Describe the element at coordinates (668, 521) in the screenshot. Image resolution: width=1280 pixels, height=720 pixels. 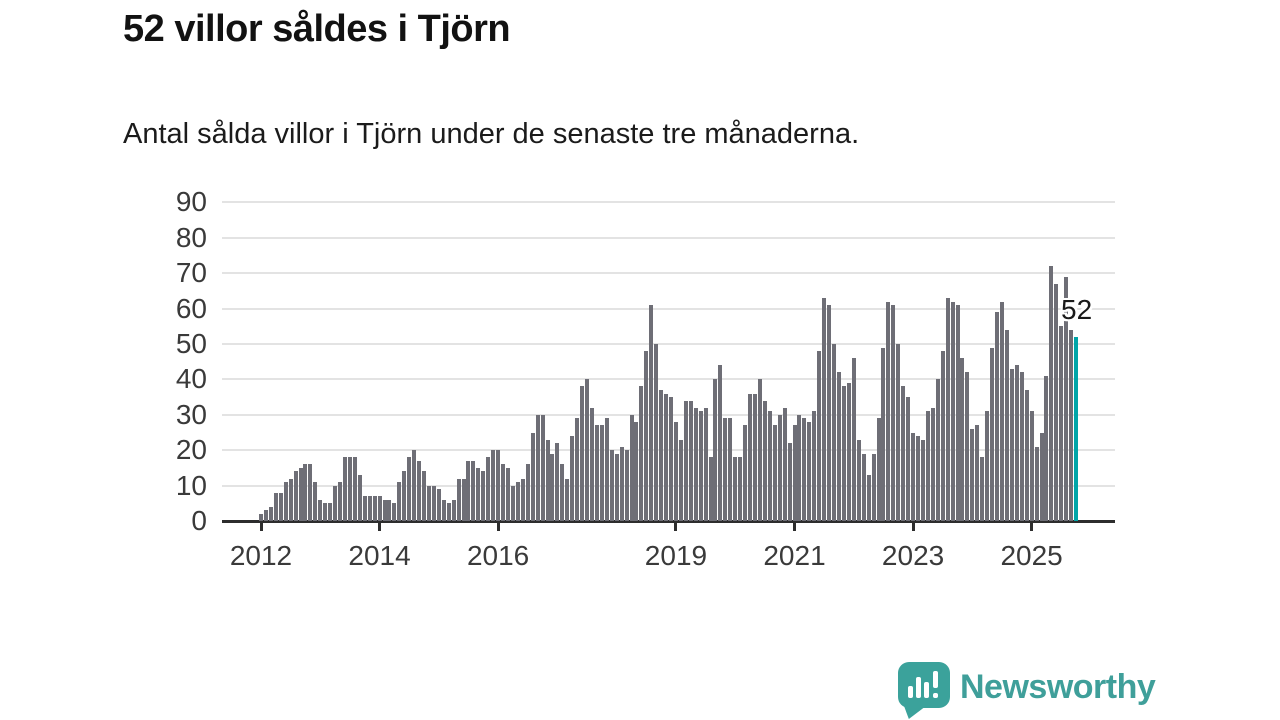
I see `x-axis-line` at that location.